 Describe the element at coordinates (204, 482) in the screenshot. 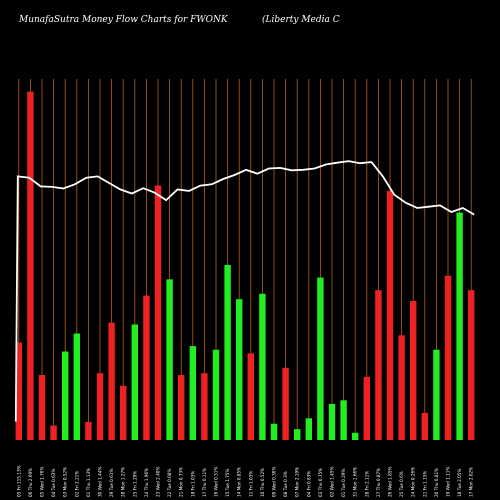

I see `x-tick-label: 17 Thu 0.11%` at that location.